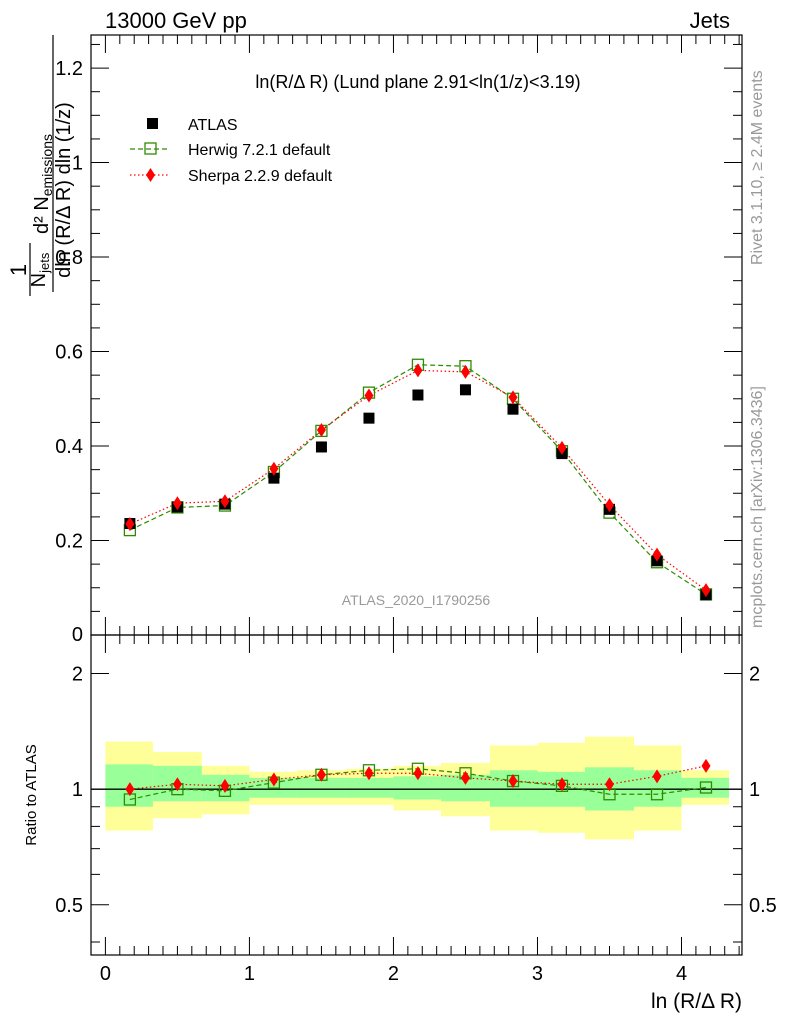 Image resolution: width=786 pixels, height=1024 pixels. What do you see at coordinates (69, 906) in the screenshot?
I see `ratio-y-tick-label: 0.5` at bounding box center [69, 906].